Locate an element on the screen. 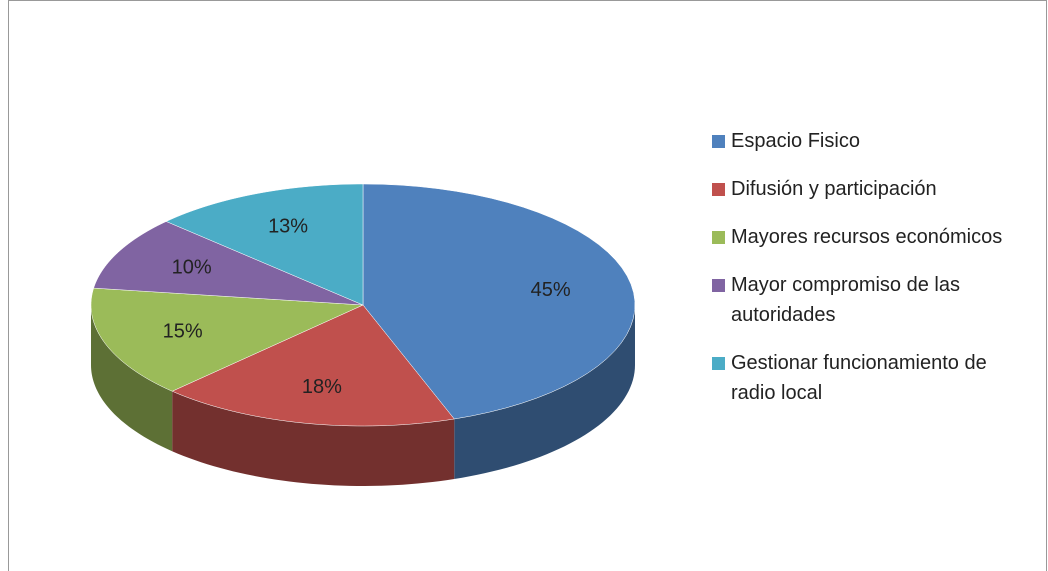 The width and height of the screenshot is (1048, 571). legend-label: Espacio Fisico is located at coordinates (795, 141).